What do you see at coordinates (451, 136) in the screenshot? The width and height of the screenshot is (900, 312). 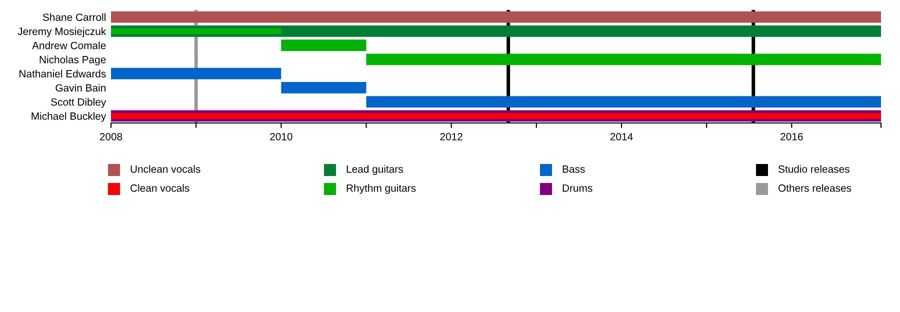 I see `x-tick-label: 2012` at bounding box center [451, 136].